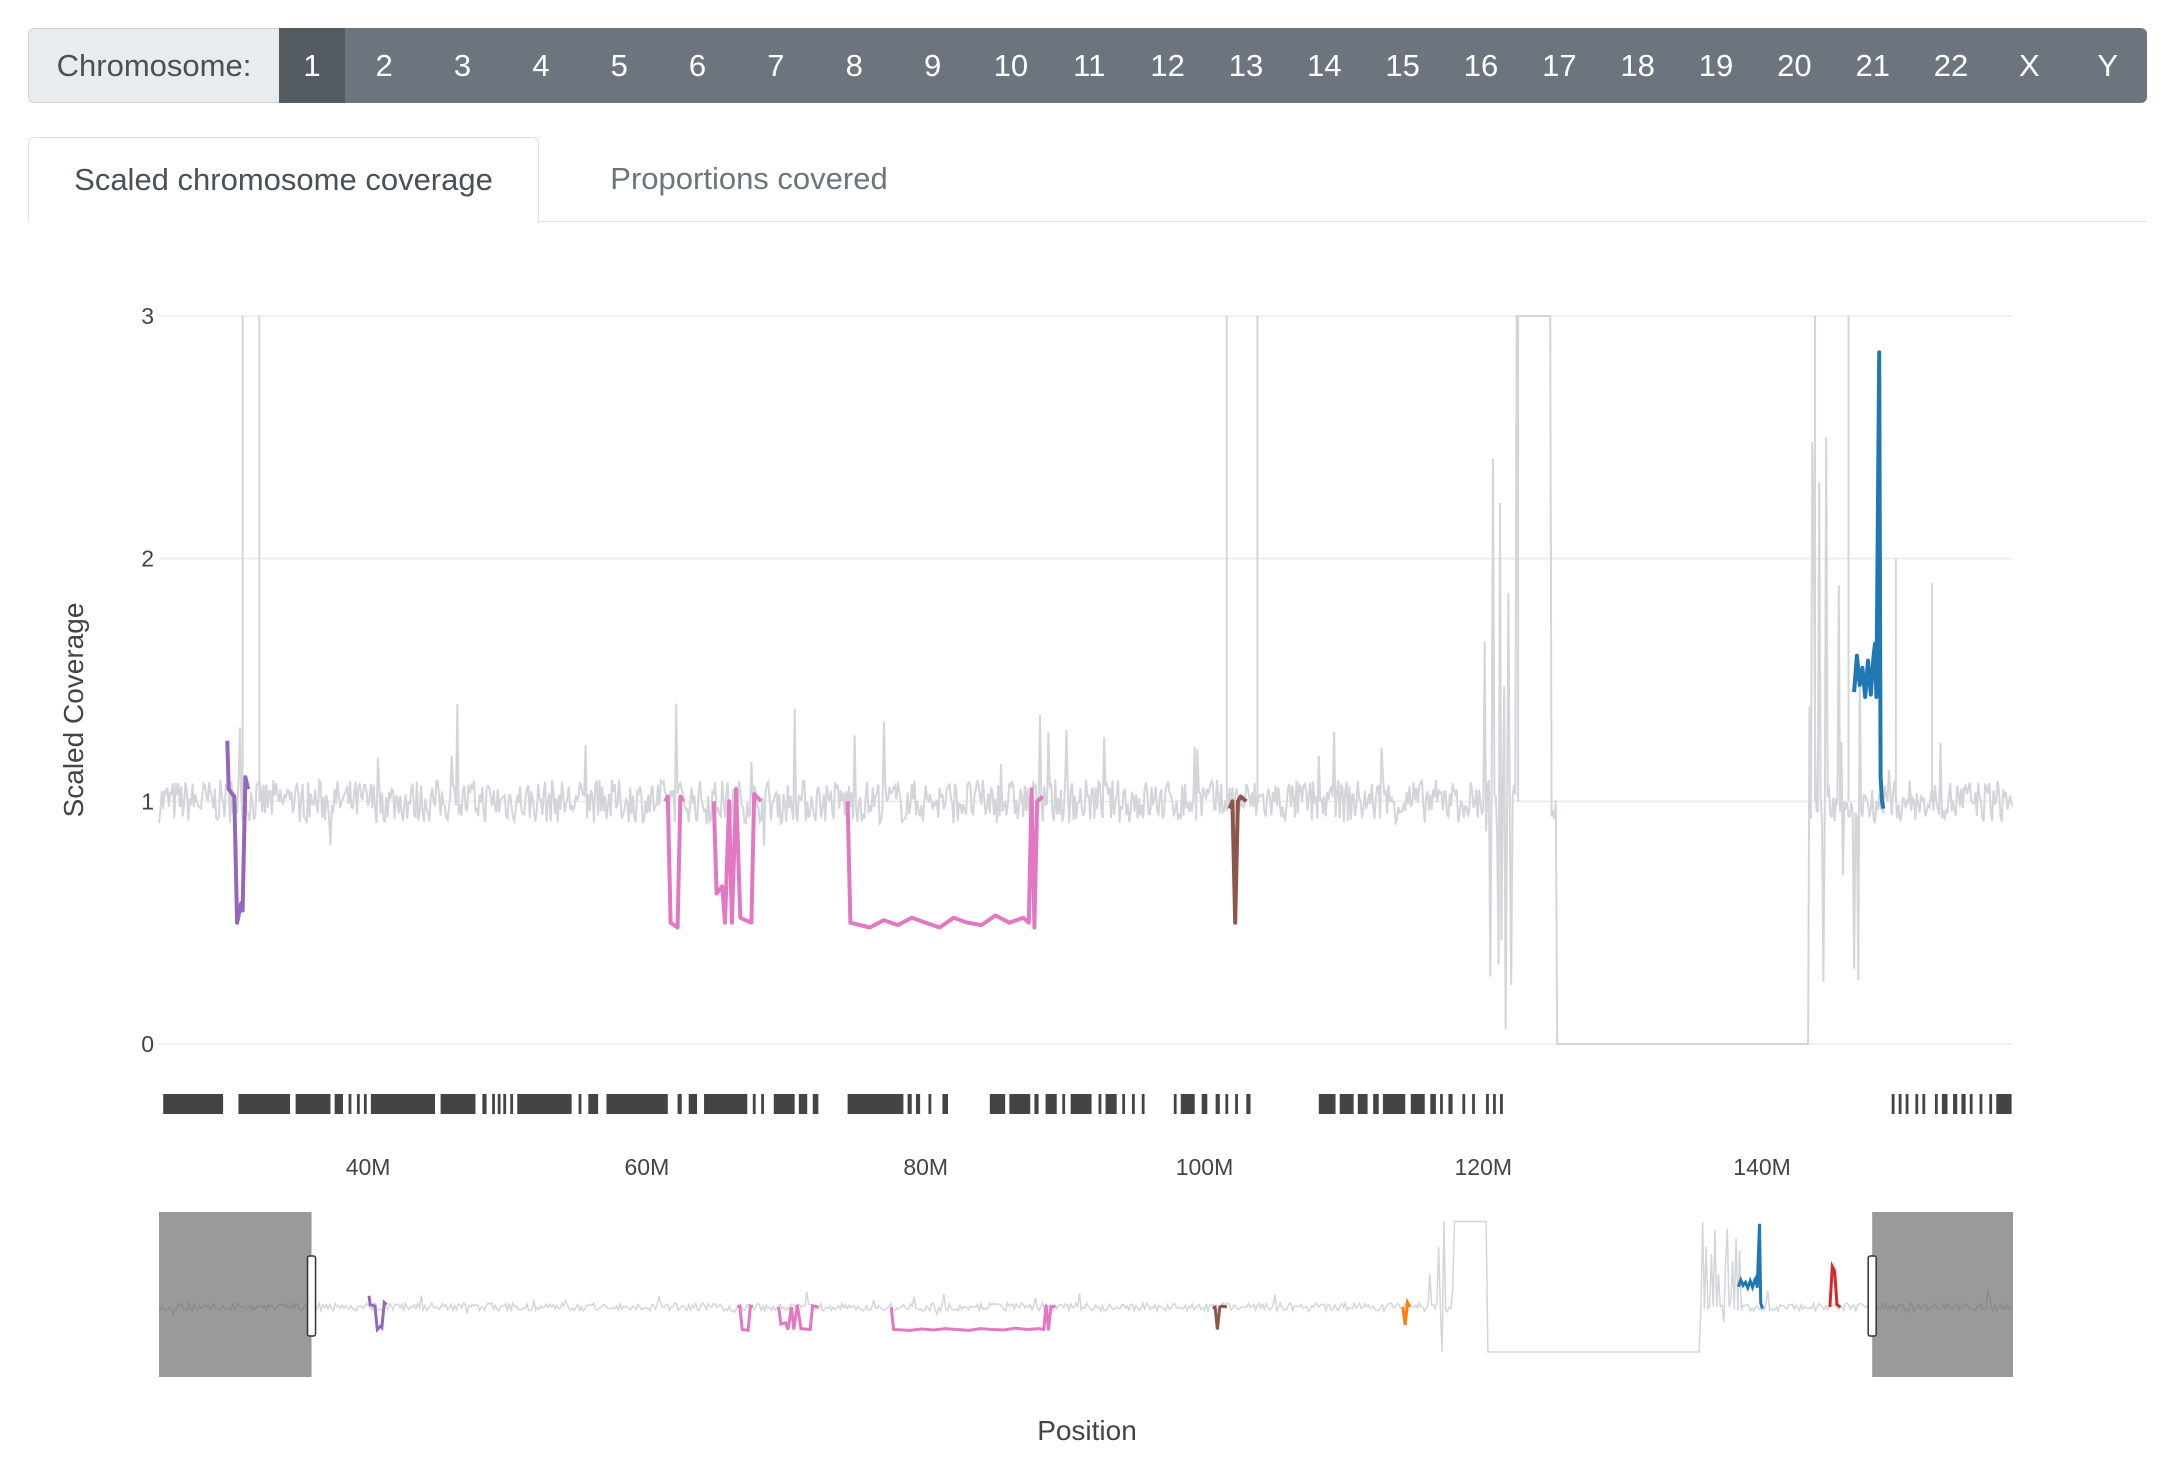  Describe the element at coordinates (1402, 65) in the screenshot. I see `chromosome-button-15: 15` at that location.